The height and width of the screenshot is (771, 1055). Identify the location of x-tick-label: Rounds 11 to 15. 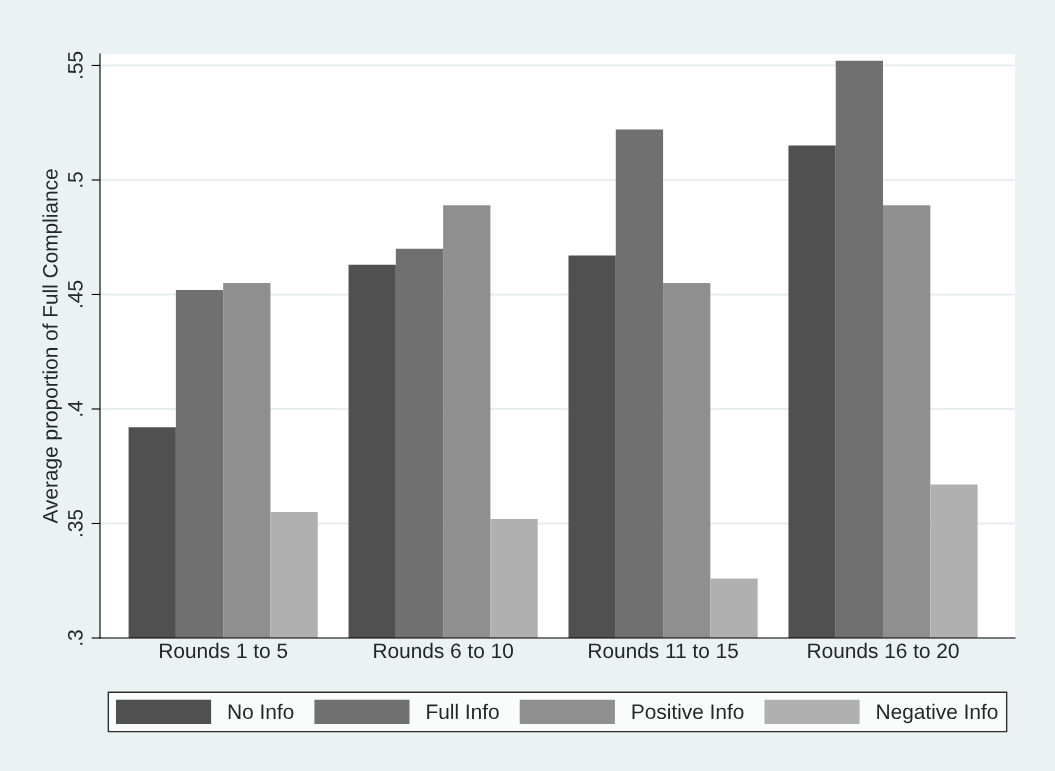
(663, 650).